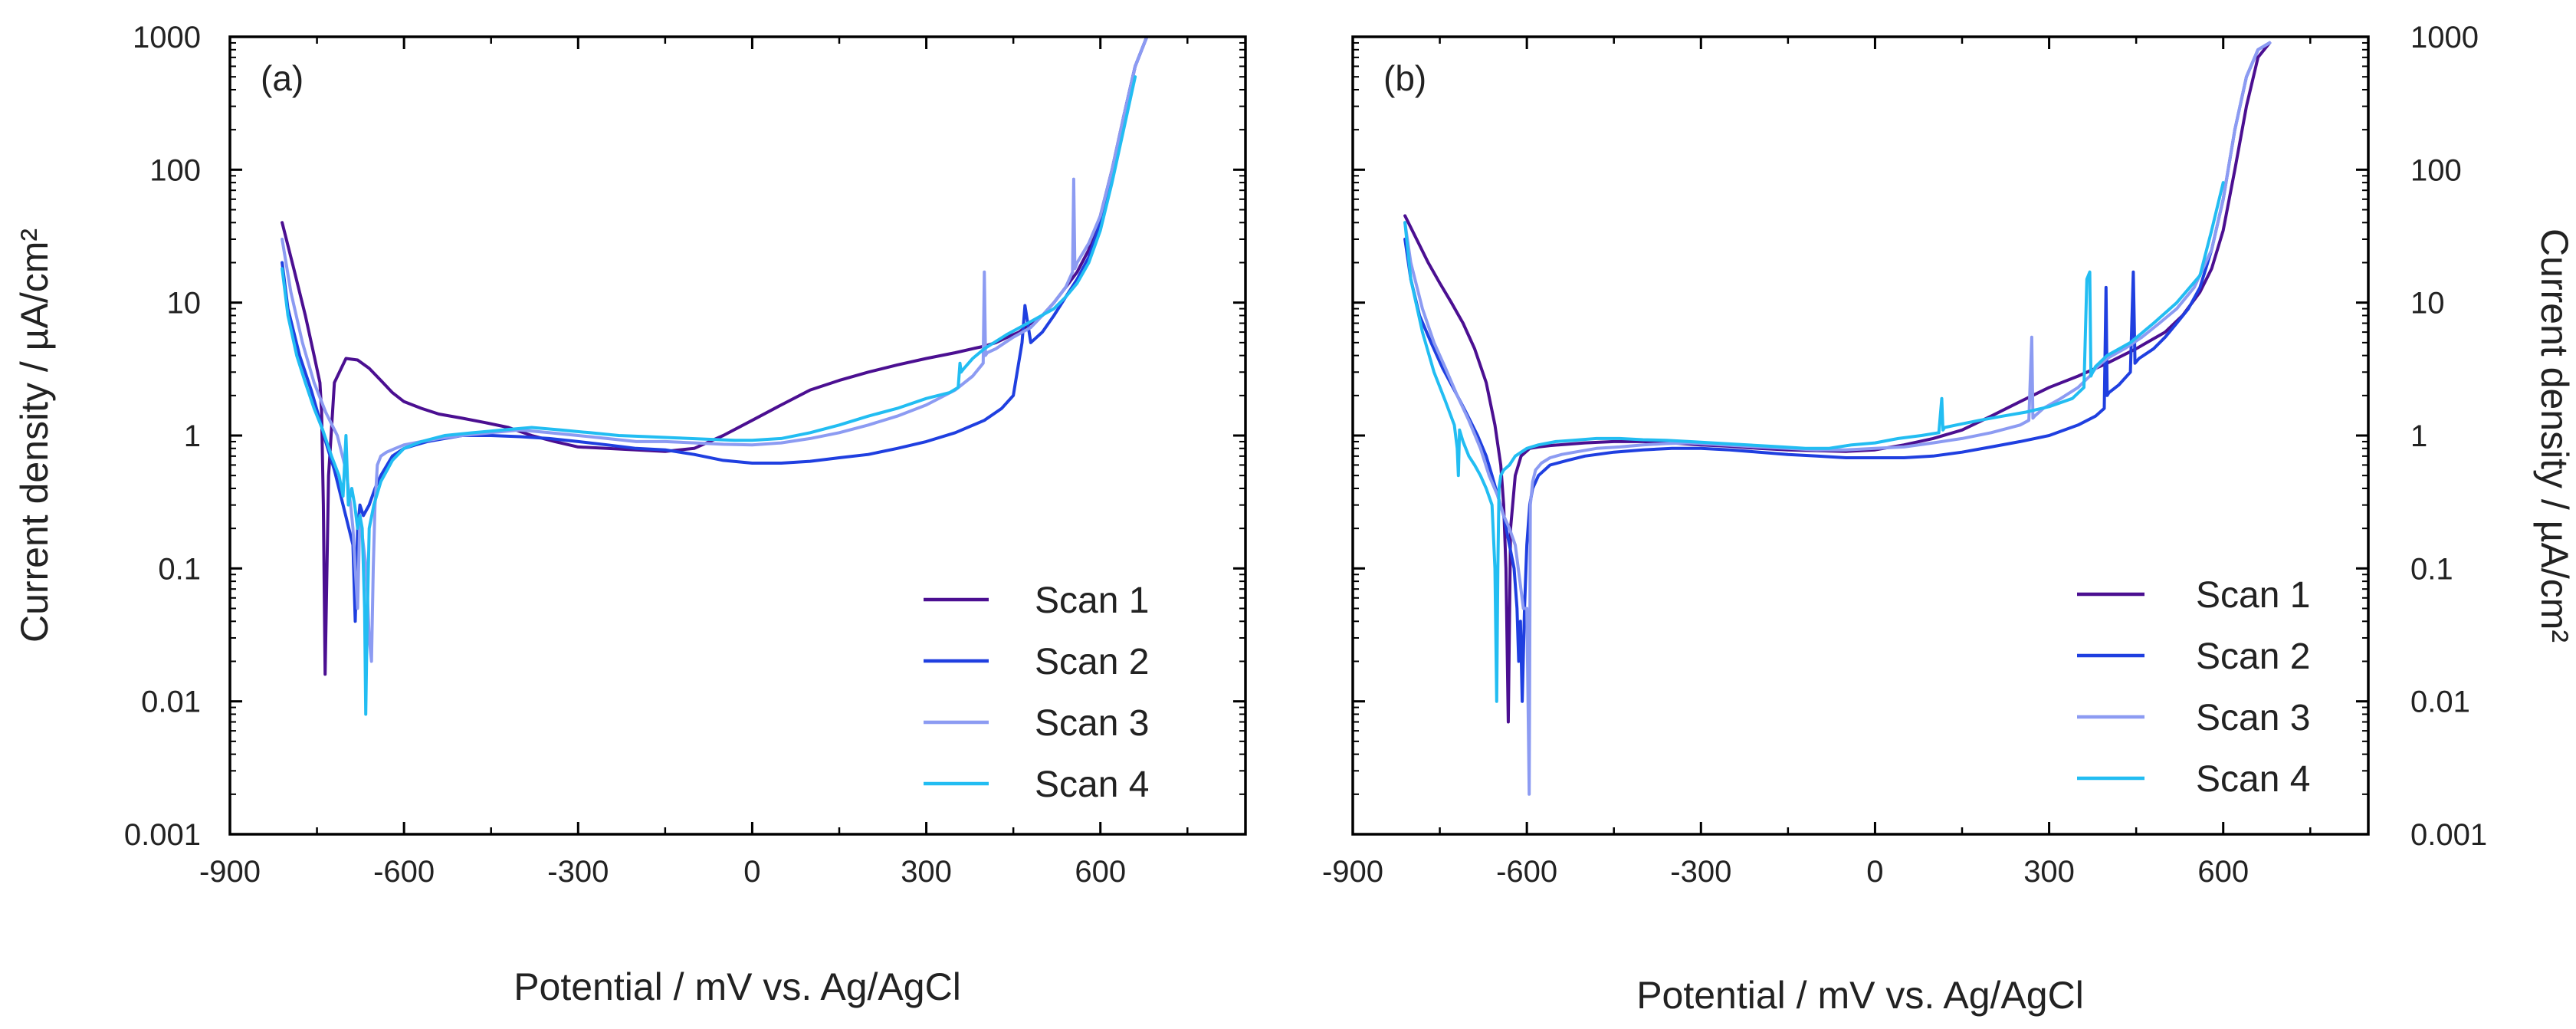 Image resolution: width=2576 pixels, height=1029 pixels. I want to click on panel-label-b: (b), so click(1404, 78).